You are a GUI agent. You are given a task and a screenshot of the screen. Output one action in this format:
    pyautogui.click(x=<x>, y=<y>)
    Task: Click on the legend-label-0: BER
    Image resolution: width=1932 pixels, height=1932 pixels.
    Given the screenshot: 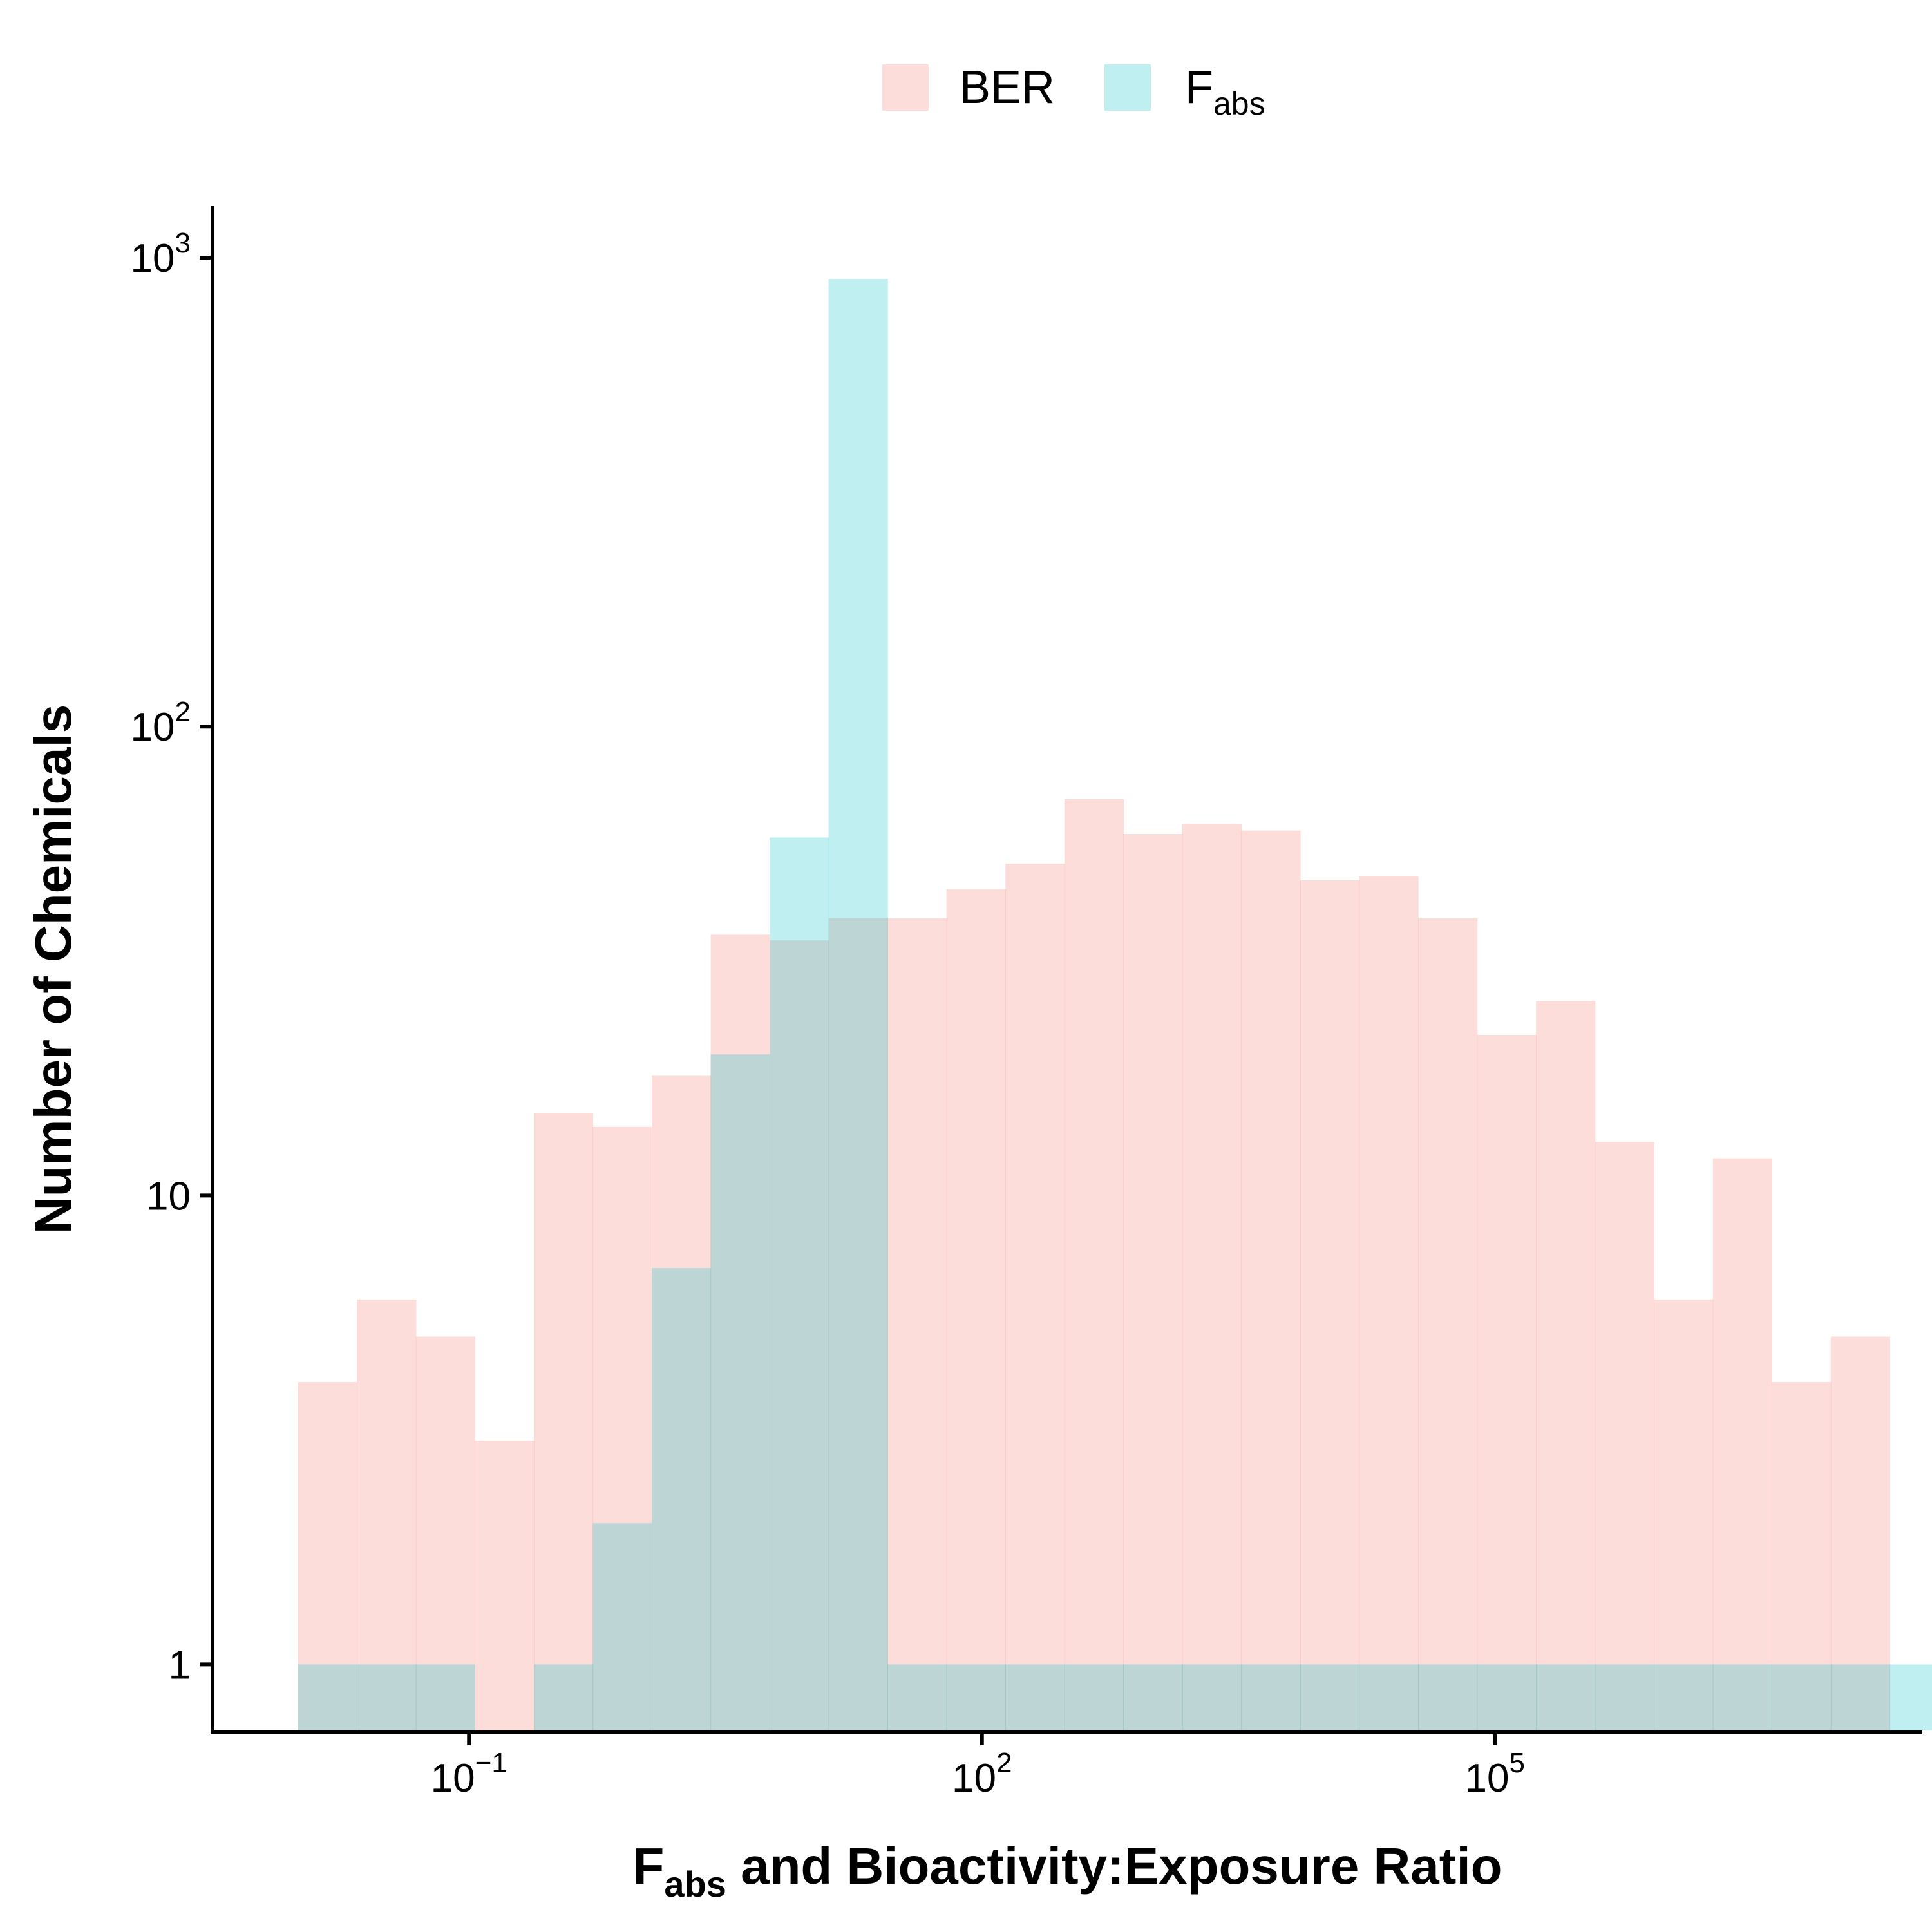 What is the action you would take?
    pyautogui.click(x=1008, y=87)
    